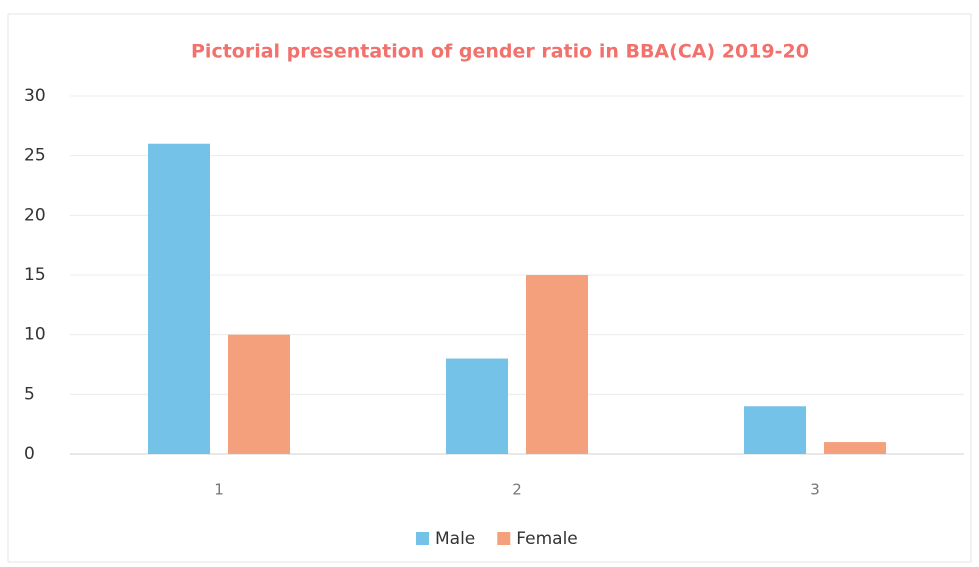  I want to click on y-tick-label: 10, so click(35, 335).